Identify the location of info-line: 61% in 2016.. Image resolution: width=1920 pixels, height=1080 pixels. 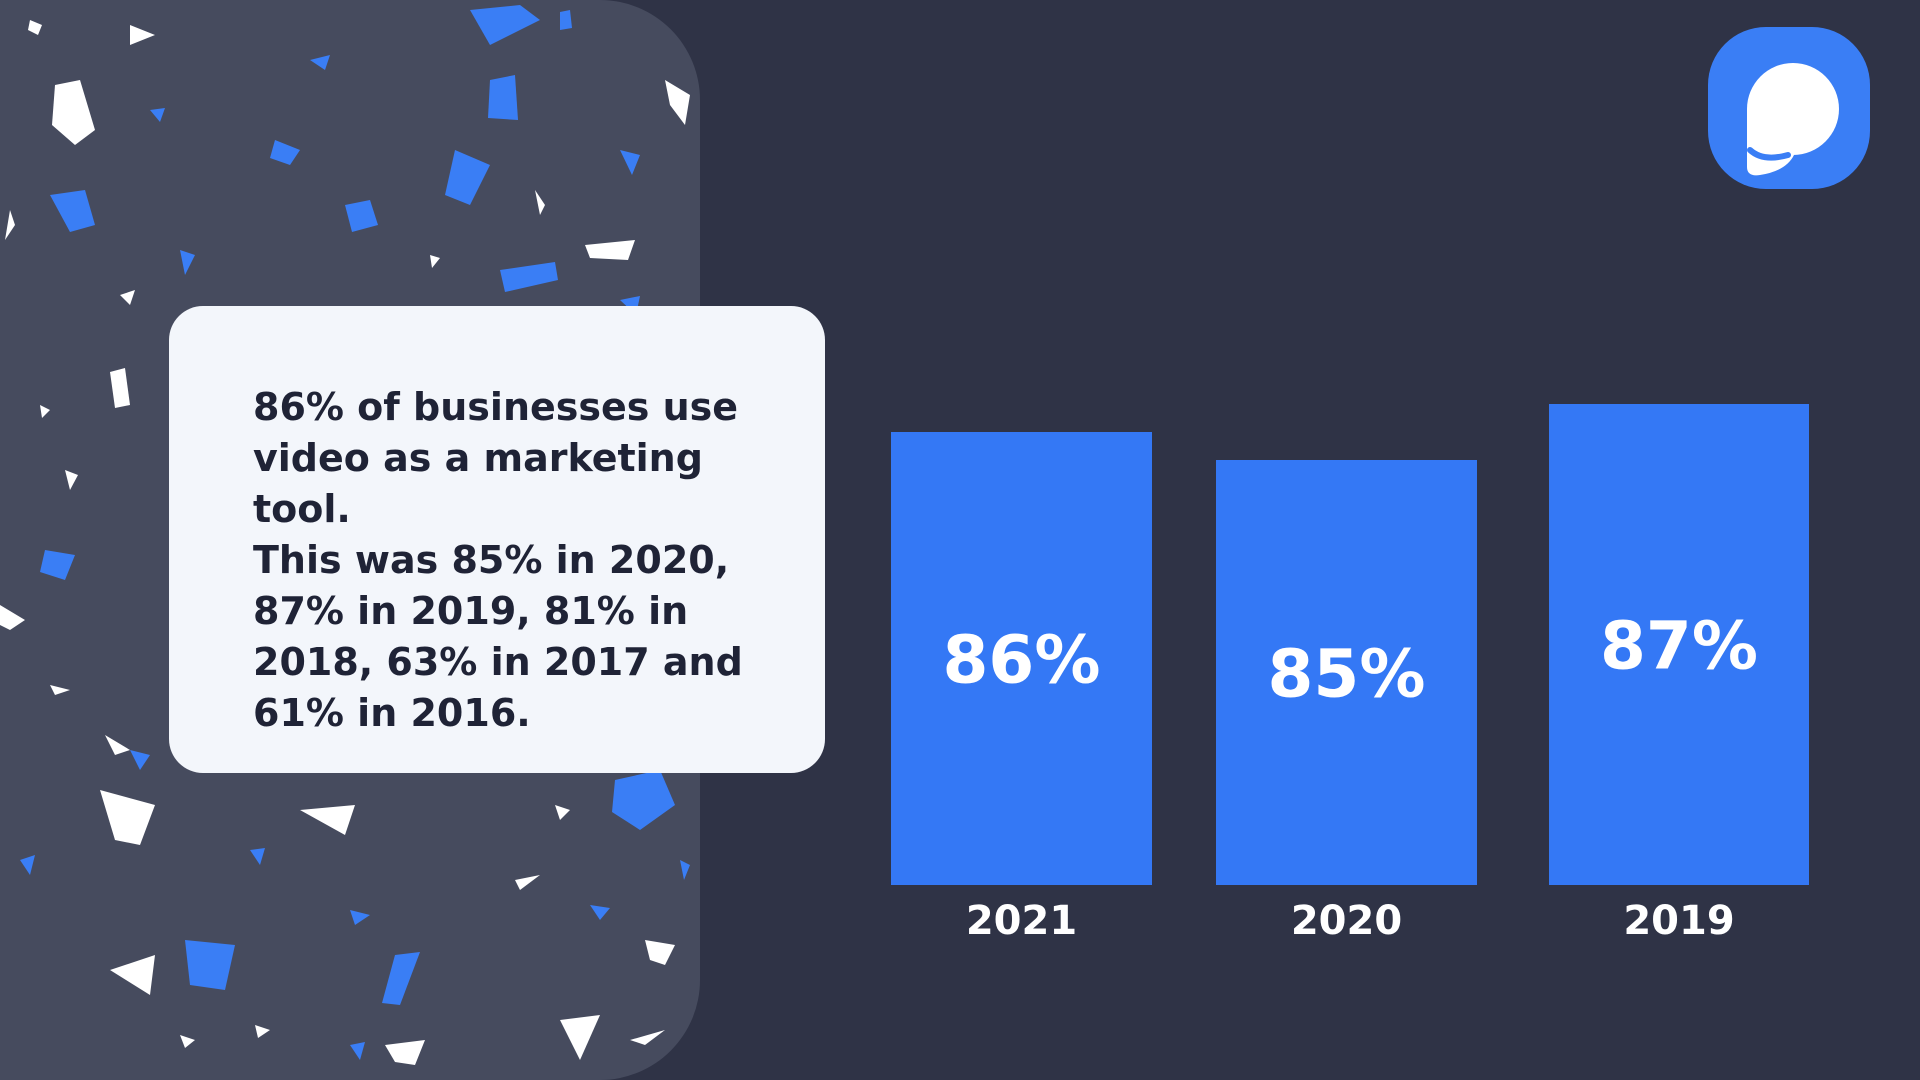
(392, 713).